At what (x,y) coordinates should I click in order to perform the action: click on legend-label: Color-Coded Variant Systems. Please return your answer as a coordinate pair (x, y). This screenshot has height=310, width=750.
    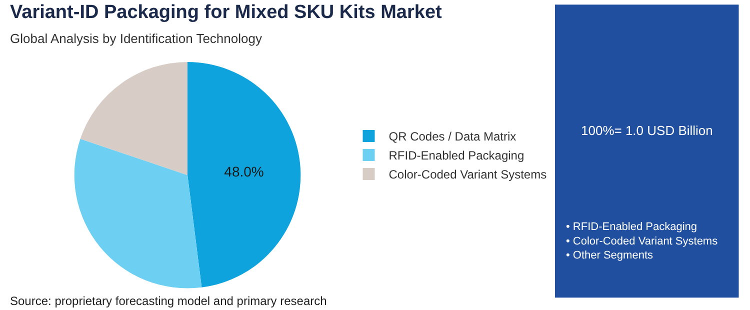
    Looking at the image, I should click on (467, 175).